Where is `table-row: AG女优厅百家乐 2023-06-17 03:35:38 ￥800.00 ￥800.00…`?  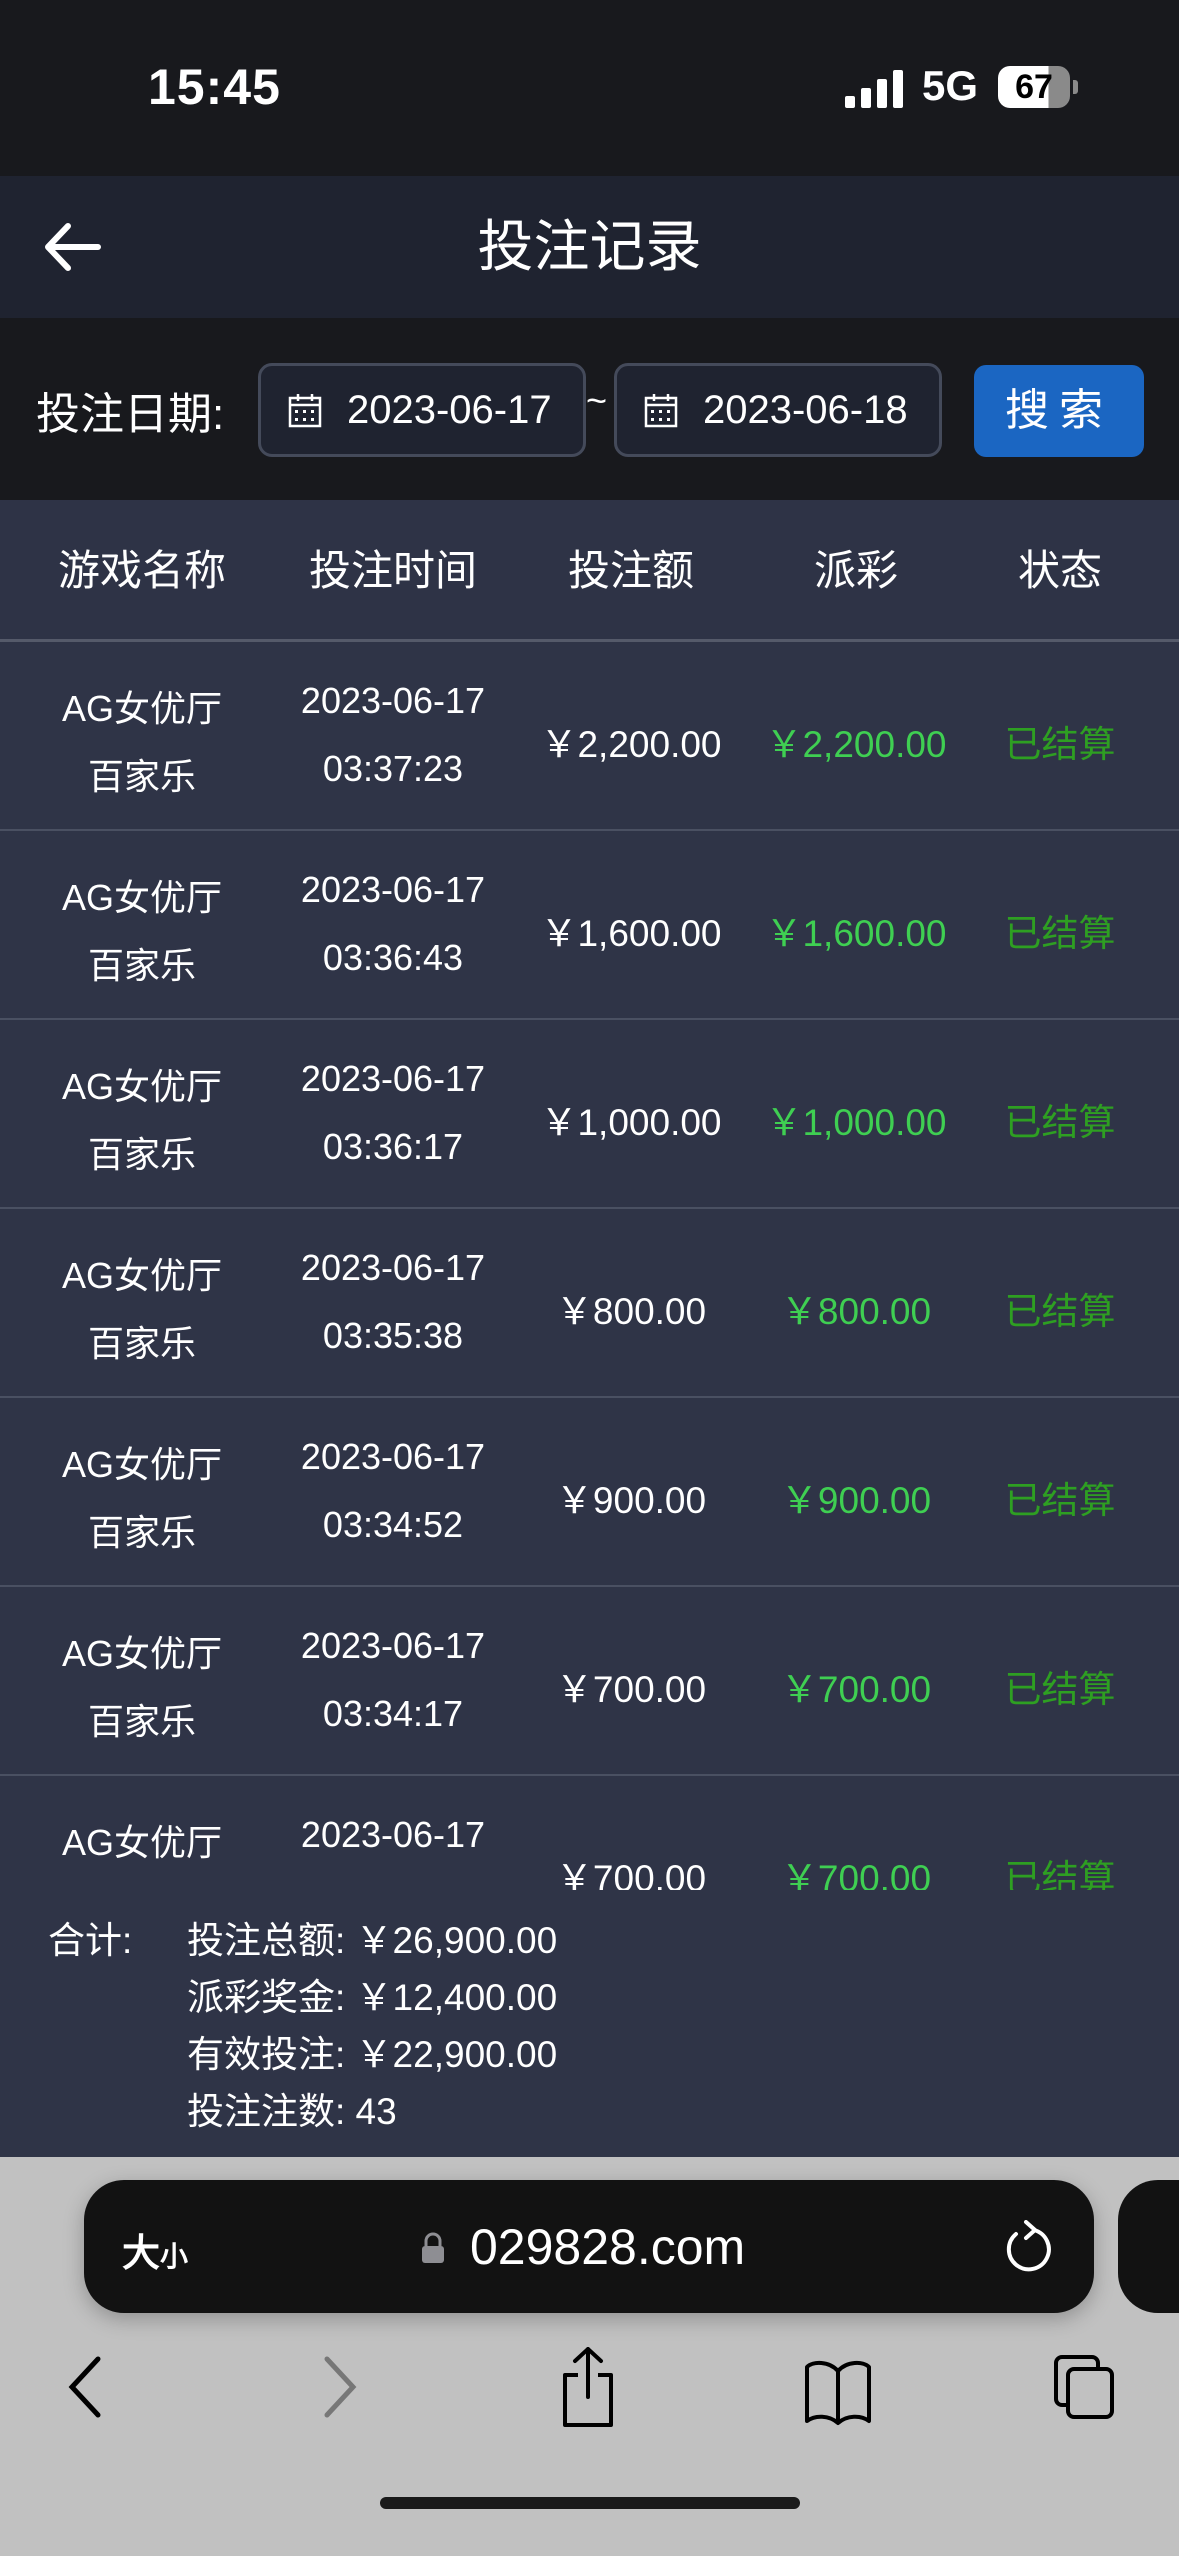 table-row: AG女优厅百家乐 2023-06-17 03:35:38 ￥800.00 ￥800.00… is located at coordinates (589, 1303).